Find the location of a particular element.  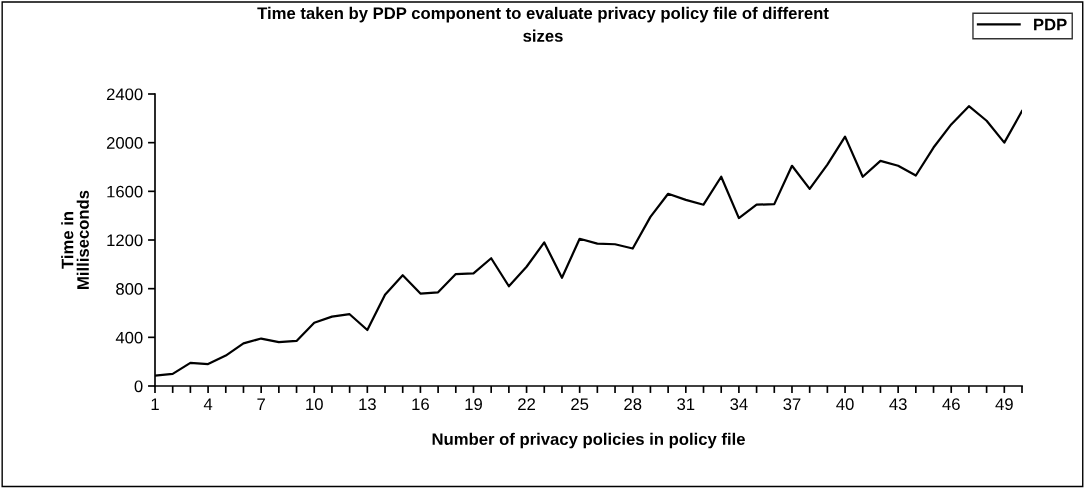

x-tick-label: 43 is located at coordinates (898, 404).